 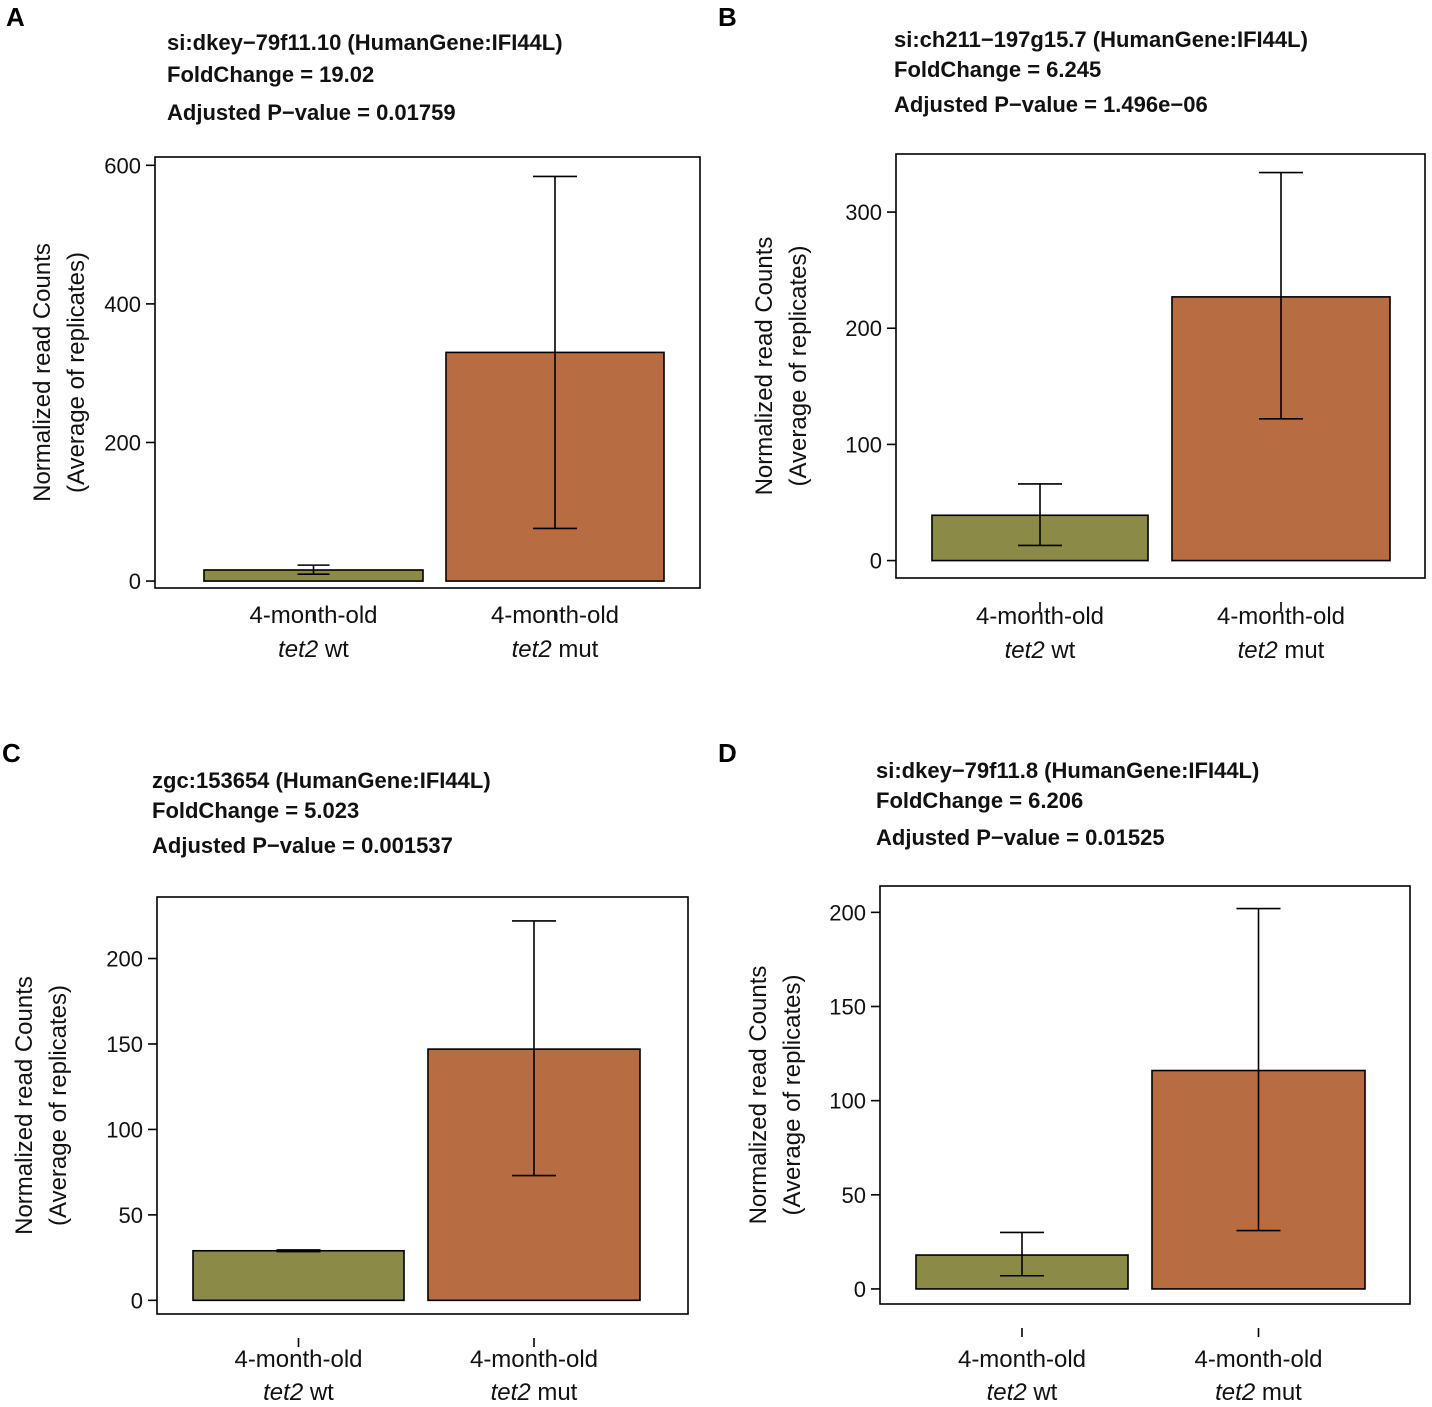 What do you see at coordinates (1067, 770) in the screenshot?
I see `gene-title: si:dkey−79f11.8 (HumanGene:IFI44L)` at bounding box center [1067, 770].